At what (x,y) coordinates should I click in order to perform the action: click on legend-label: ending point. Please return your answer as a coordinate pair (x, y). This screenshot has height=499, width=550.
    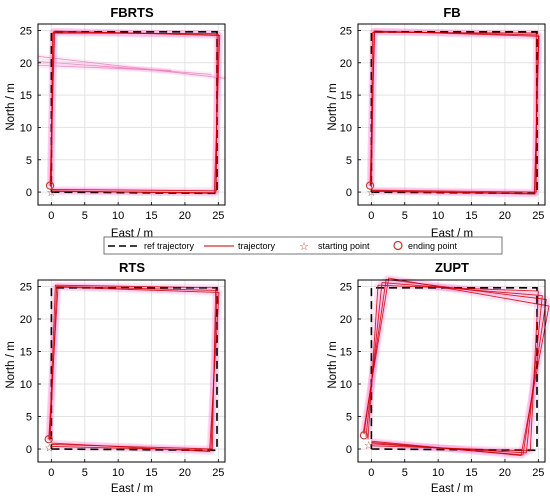
    Looking at the image, I should click on (433, 246).